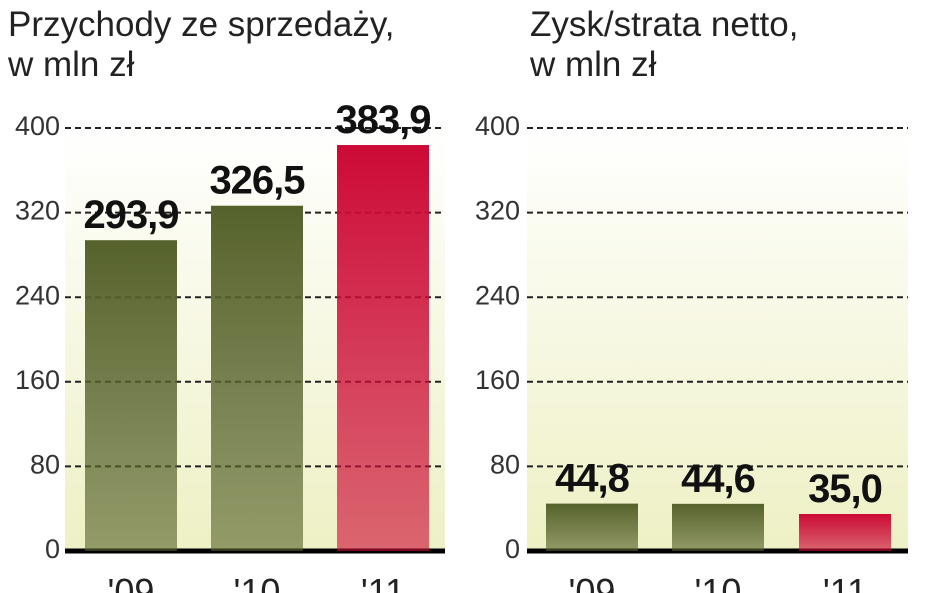 The width and height of the screenshot is (948, 593). Describe the element at coordinates (257, 181) in the screenshot. I see `data-label: 326,5` at that location.